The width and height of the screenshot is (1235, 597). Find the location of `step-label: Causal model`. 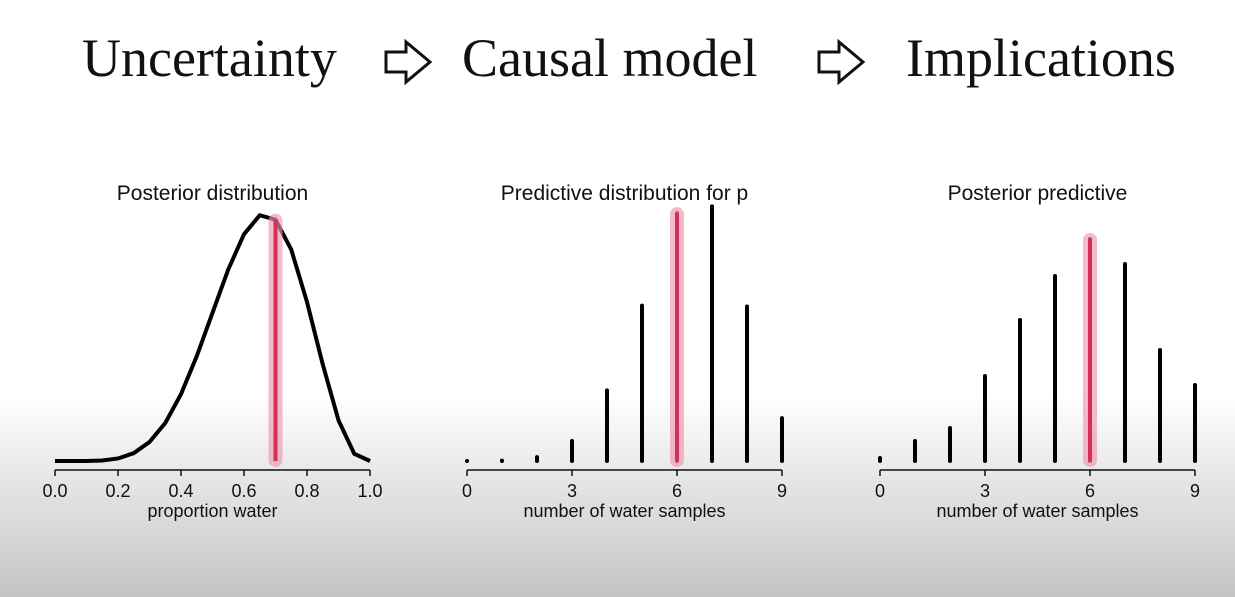

step-label: Causal model is located at coordinates (609, 58).